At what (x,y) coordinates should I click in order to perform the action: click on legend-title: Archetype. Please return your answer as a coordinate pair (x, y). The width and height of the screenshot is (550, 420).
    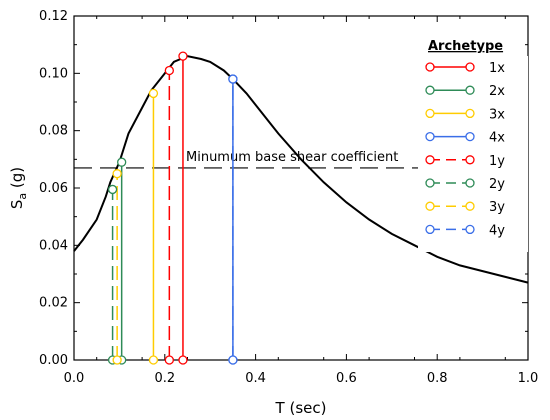
    Looking at the image, I should click on (465, 46).